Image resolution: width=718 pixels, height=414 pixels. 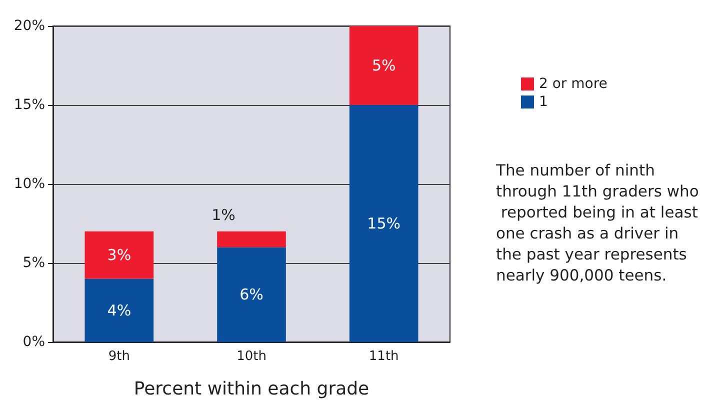 I want to click on legend-label: 1, so click(x=543, y=102).